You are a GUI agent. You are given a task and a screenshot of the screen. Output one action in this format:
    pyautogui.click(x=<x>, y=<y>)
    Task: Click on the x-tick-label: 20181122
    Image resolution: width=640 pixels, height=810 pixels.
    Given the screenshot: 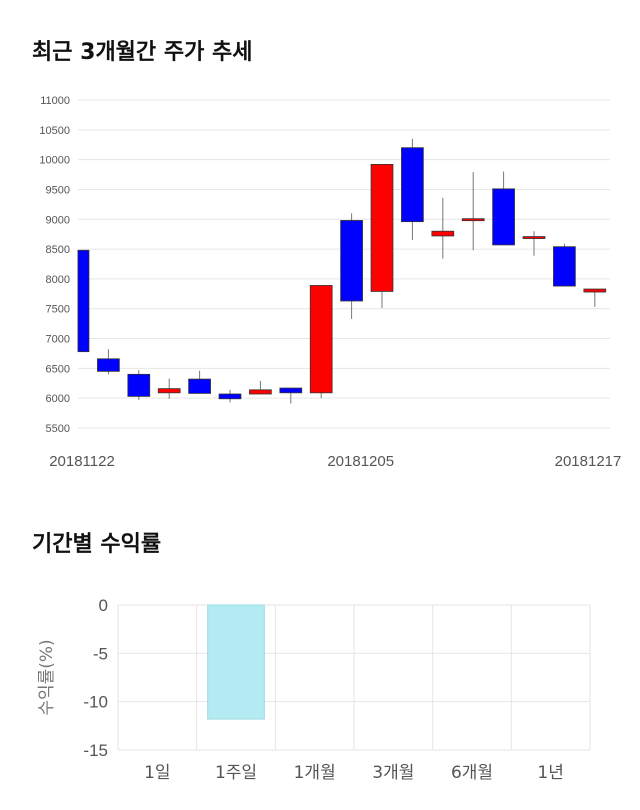 What is the action you would take?
    pyautogui.click(x=82, y=461)
    